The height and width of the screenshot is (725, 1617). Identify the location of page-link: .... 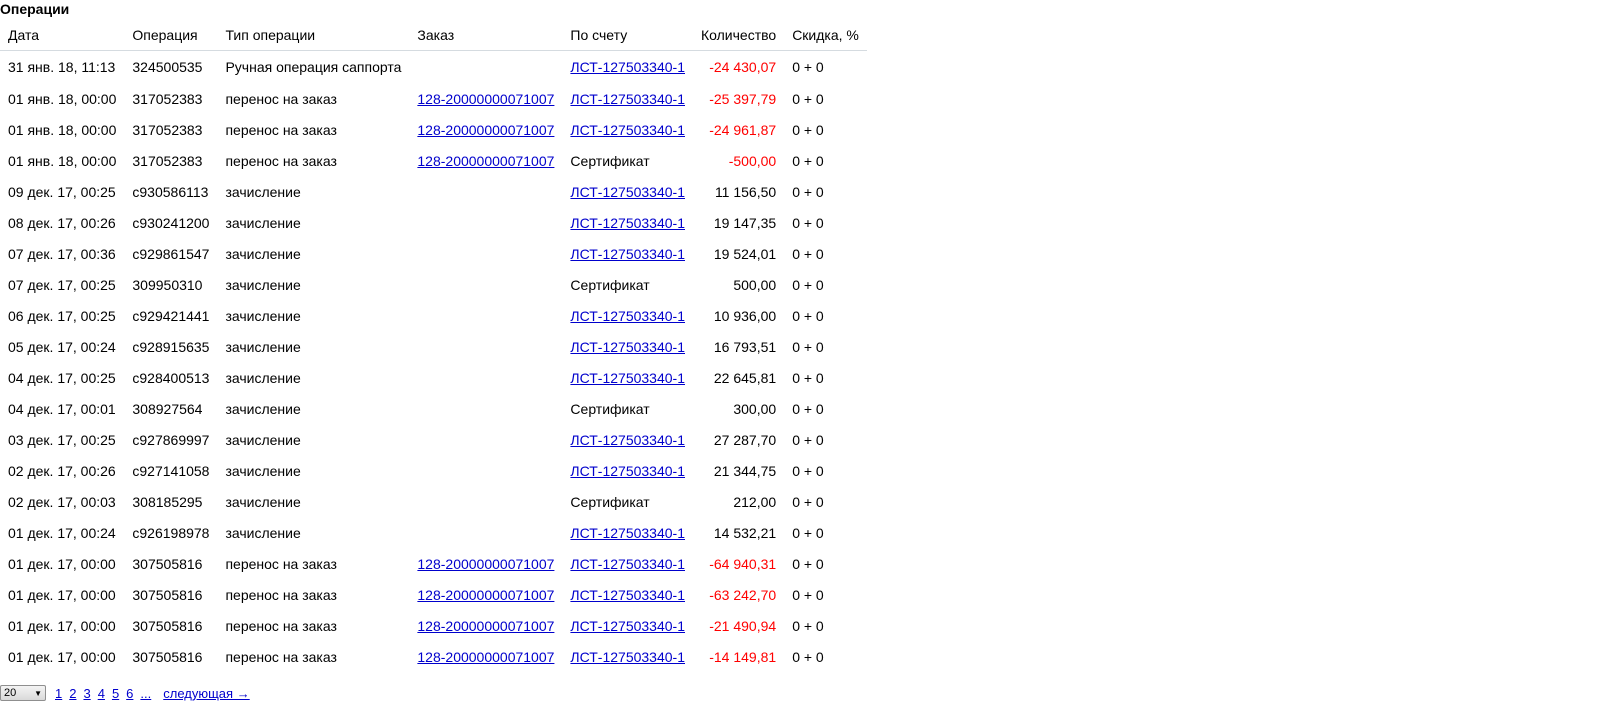
(146, 693).